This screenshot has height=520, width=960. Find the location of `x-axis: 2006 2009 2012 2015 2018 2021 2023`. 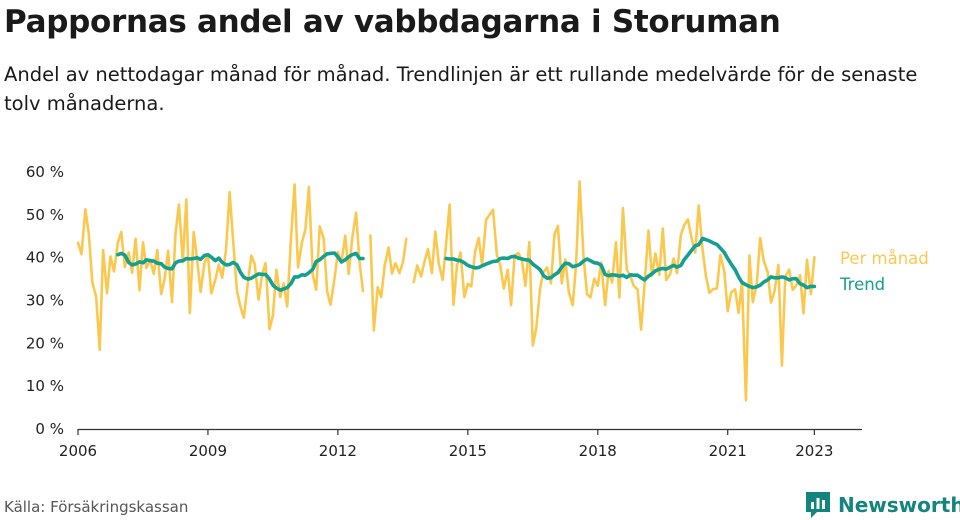

x-axis: 2006 2009 2012 2015 2018 2021 2023 is located at coordinates (460, 444).